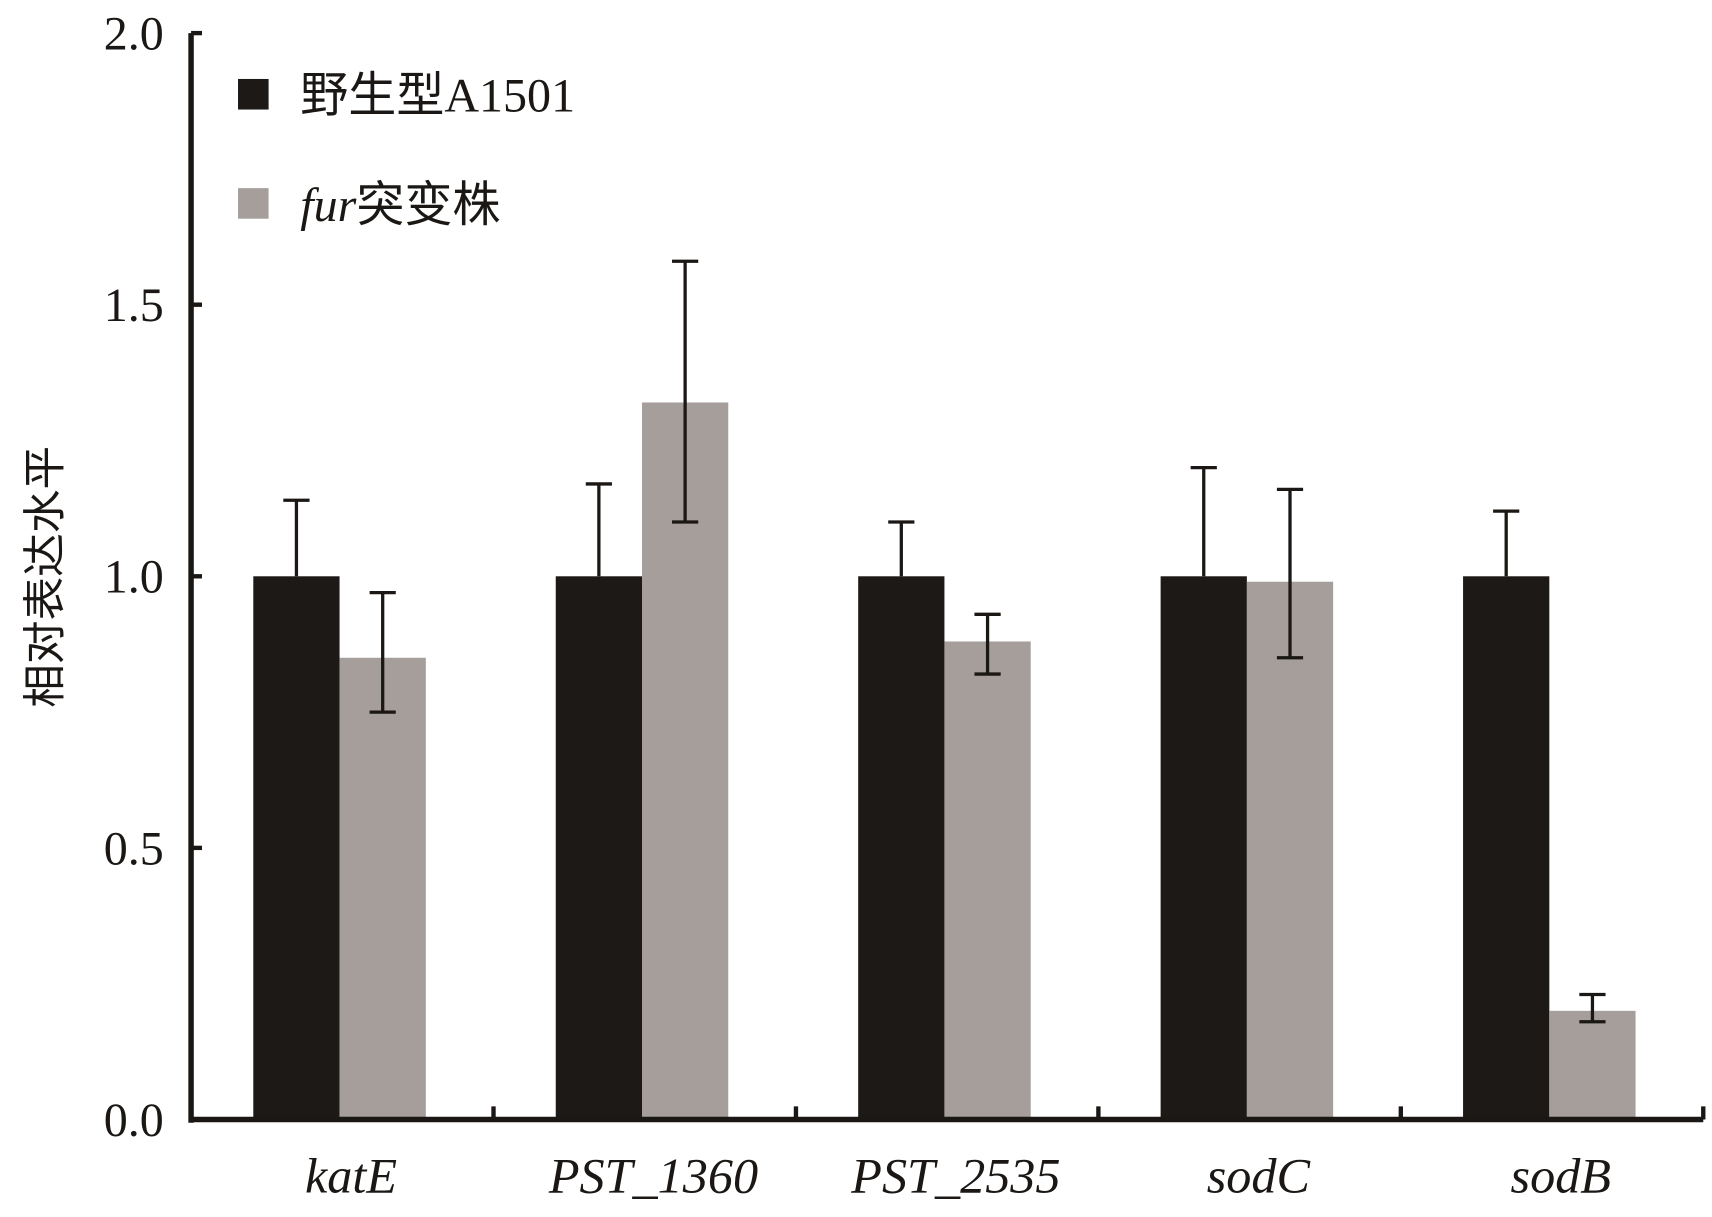 This screenshot has height=1217, width=1712. Describe the element at coordinates (253, 203) in the screenshot. I see `legend-swatch-fur-mutant` at that location.